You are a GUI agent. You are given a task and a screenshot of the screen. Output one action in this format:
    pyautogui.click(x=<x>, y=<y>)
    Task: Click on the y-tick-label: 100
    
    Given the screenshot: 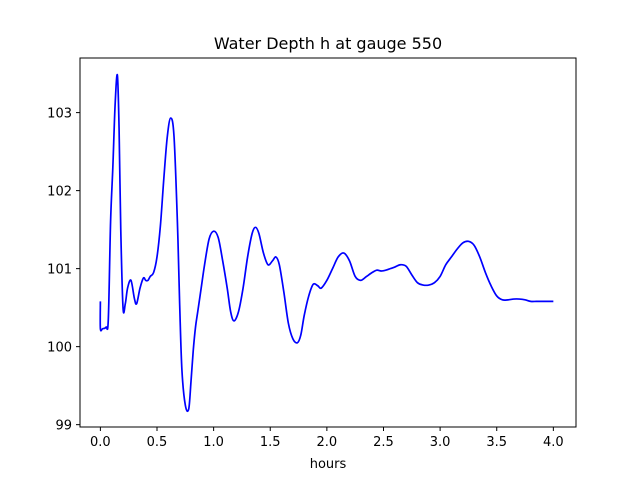 What is the action you would take?
    pyautogui.click(x=59, y=348)
    